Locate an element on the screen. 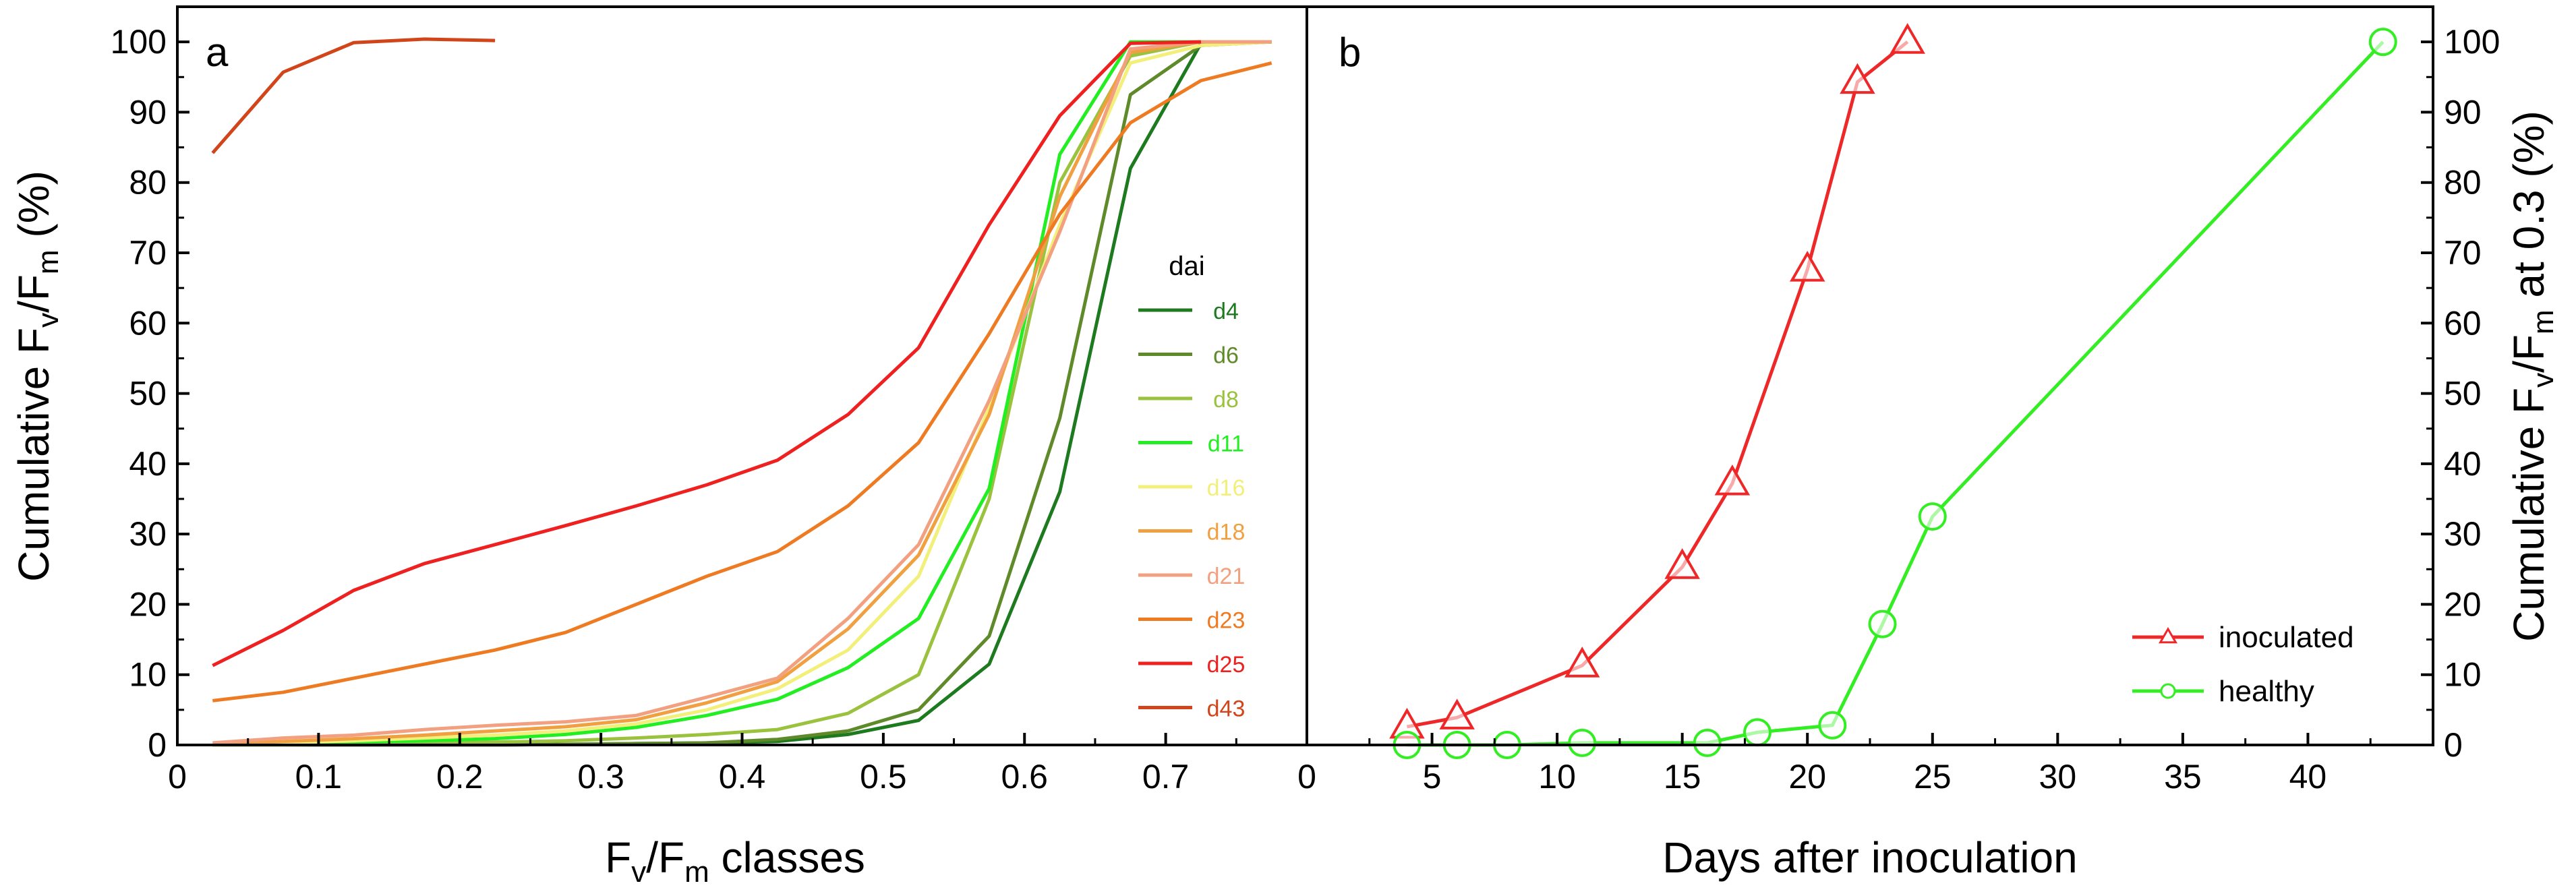 The width and height of the screenshot is (2576, 896). legend-label-d4: d4 is located at coordinates (1226, 311).